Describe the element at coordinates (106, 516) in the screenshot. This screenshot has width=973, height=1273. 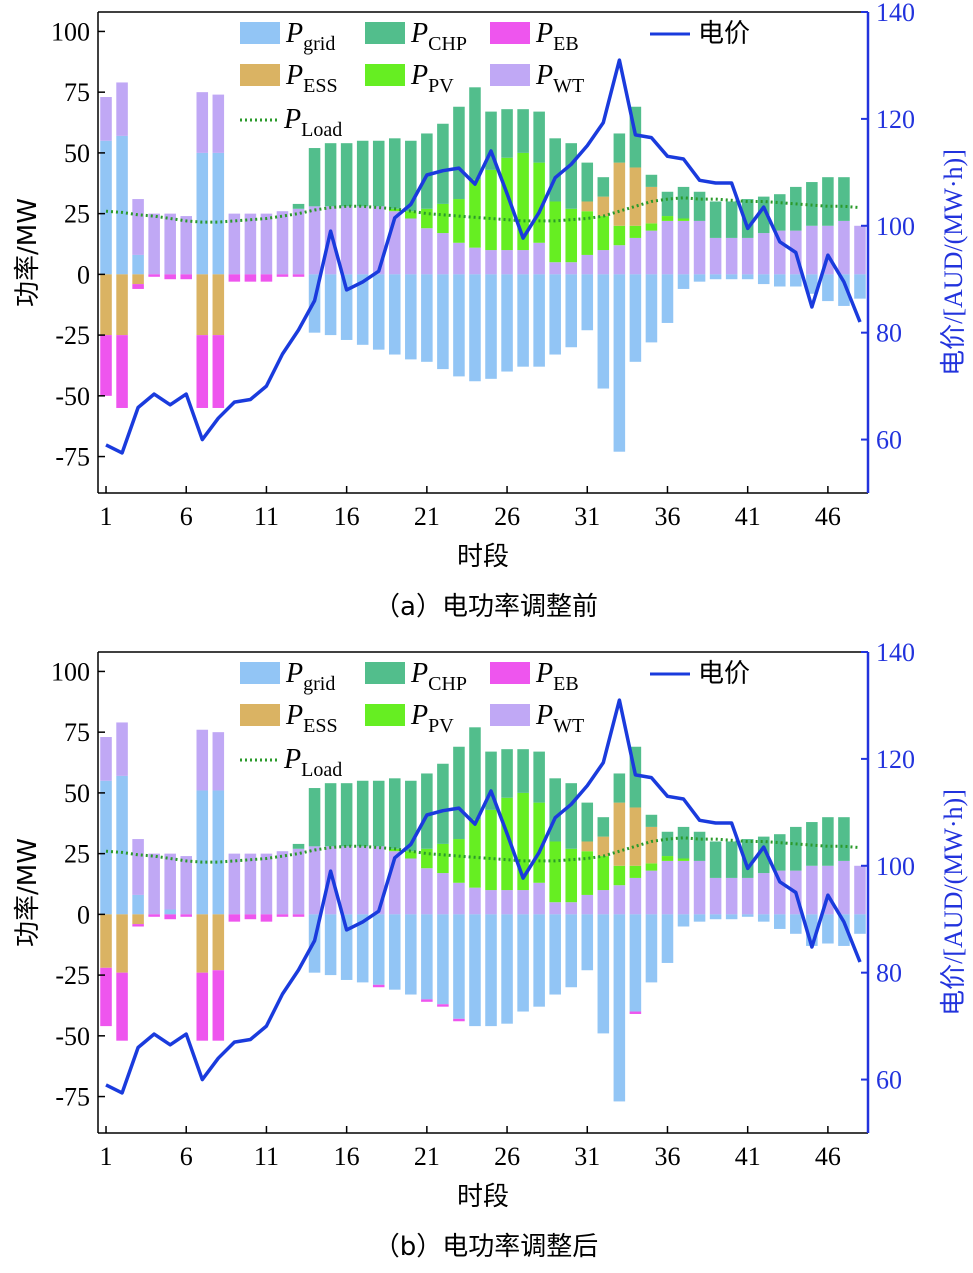
I see `chart-a-xtick-label: 1` at that location.